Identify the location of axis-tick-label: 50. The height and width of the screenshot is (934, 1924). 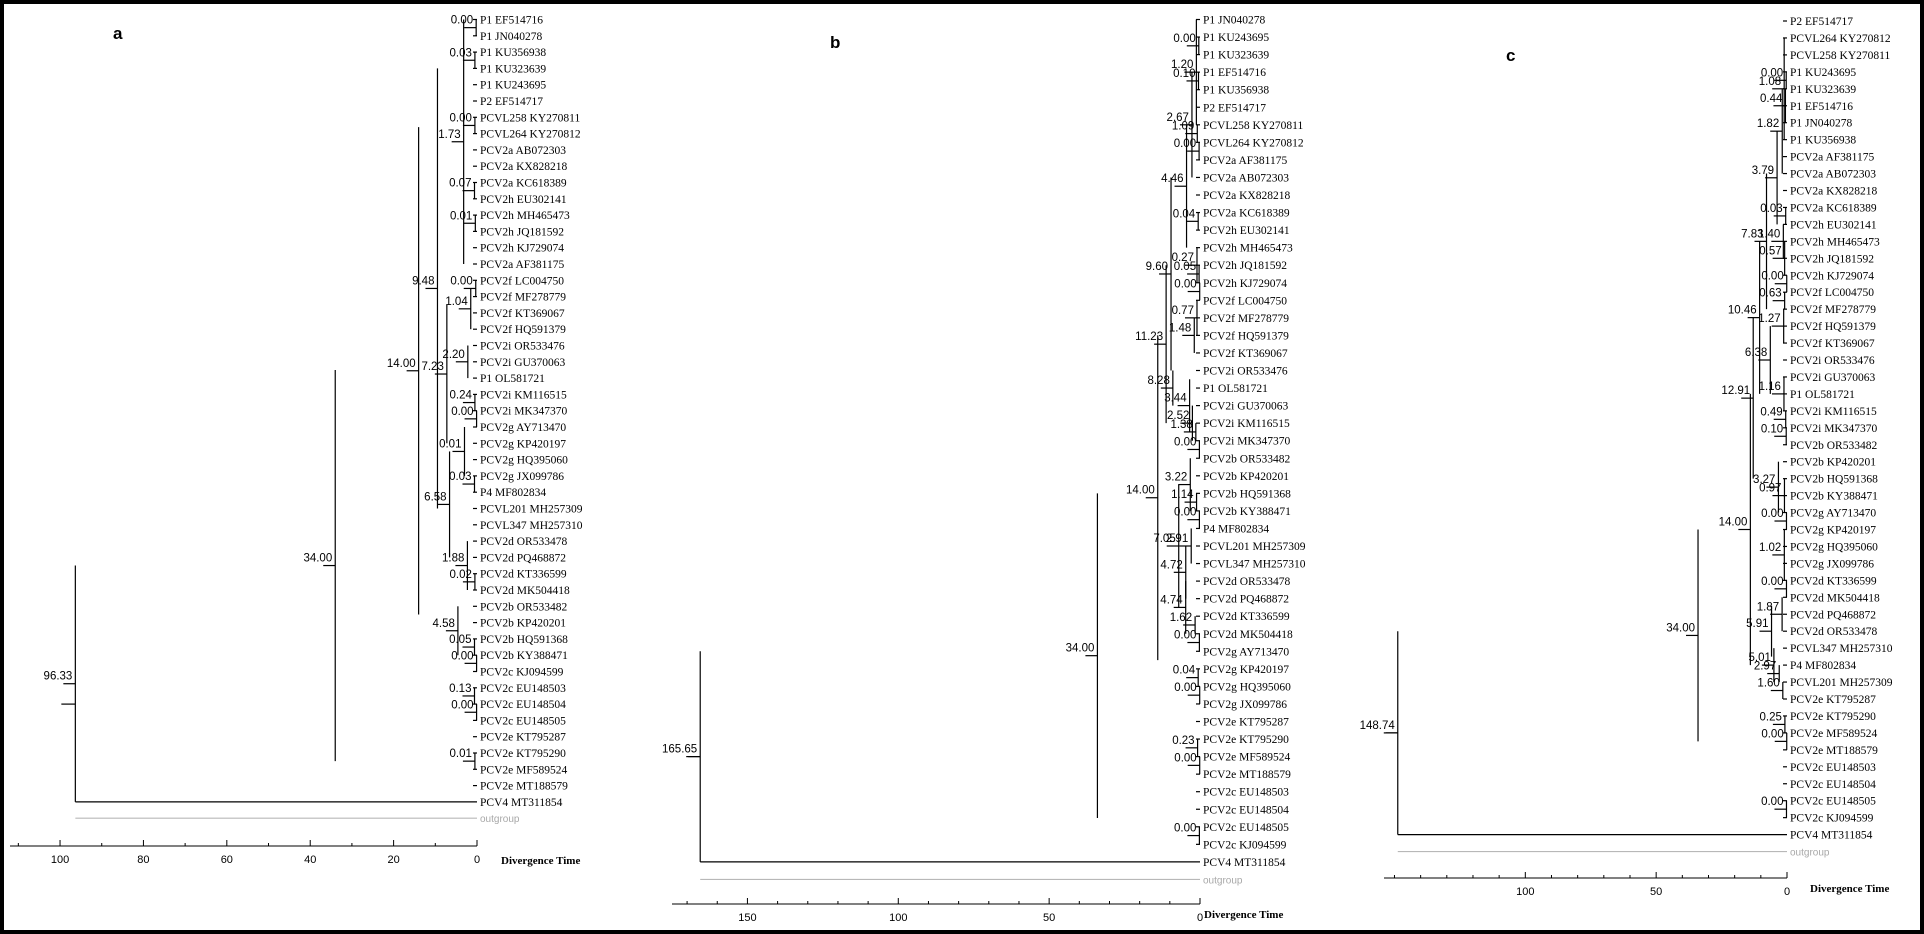
(1049, 918).